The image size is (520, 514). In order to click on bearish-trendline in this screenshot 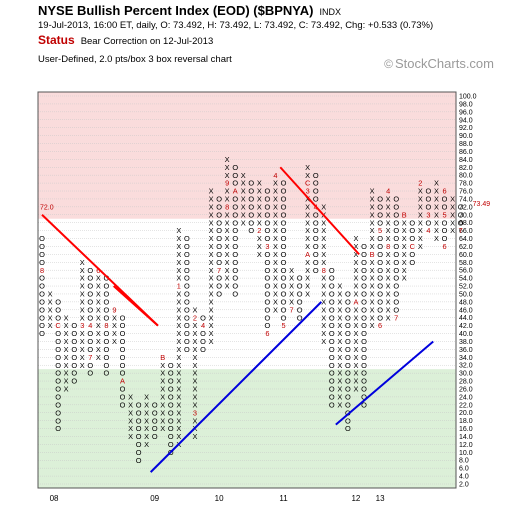, I will do `click(319, 211)`.